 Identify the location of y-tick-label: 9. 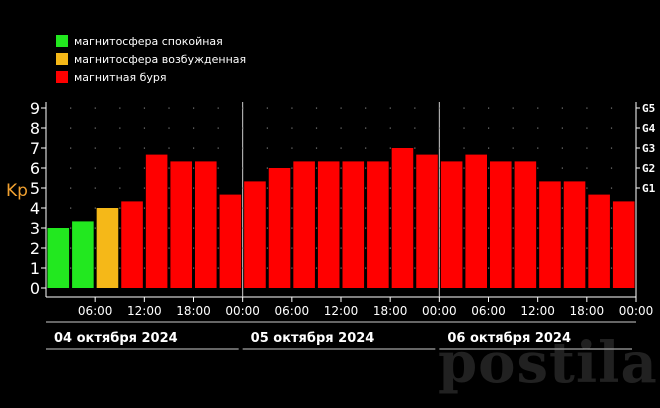
(35, 108).